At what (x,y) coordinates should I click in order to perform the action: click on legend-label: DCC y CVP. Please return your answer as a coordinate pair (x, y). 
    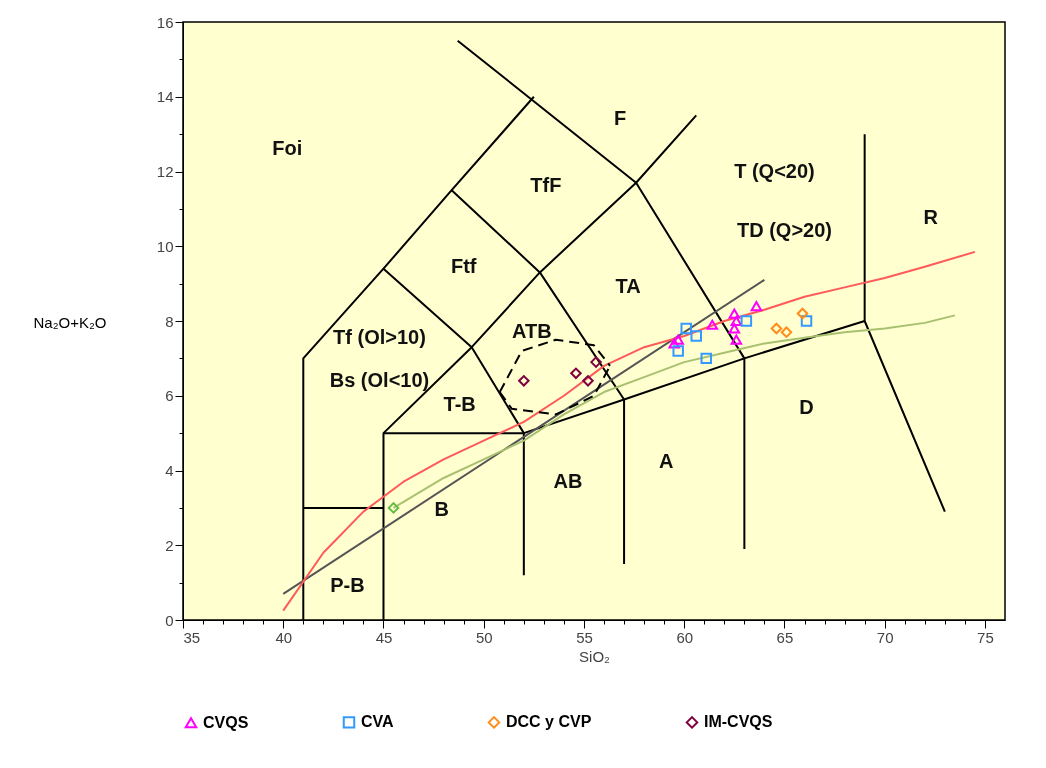
    Looking at the image, I should click on (549, 722).